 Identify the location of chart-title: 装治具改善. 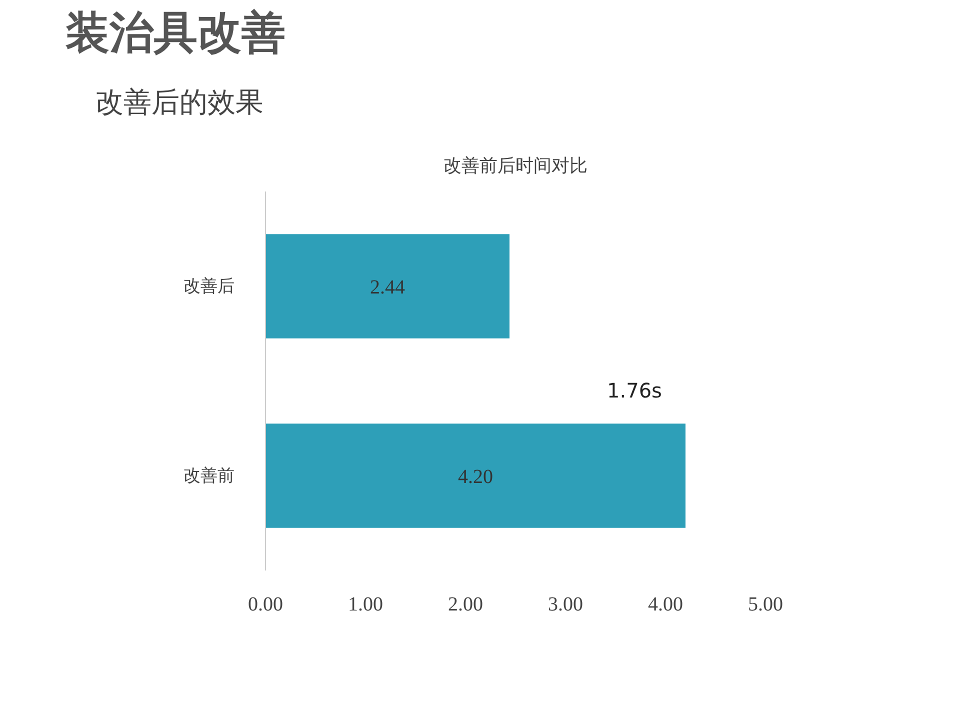
(176, 33).